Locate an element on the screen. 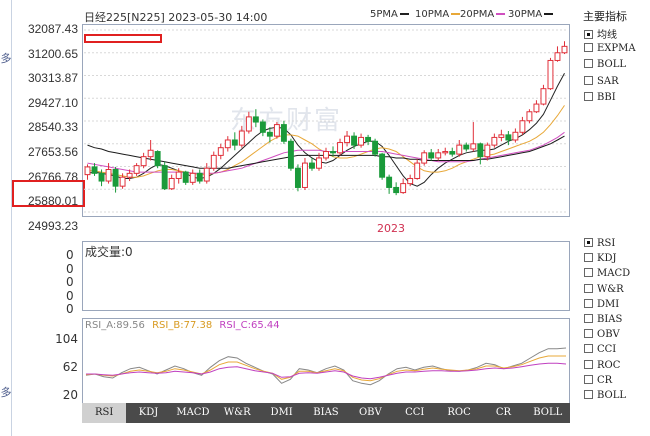 Image resolution: width=650 pixels, height=436 pixels. rsi-line-c is located at coordinates (326, 371).